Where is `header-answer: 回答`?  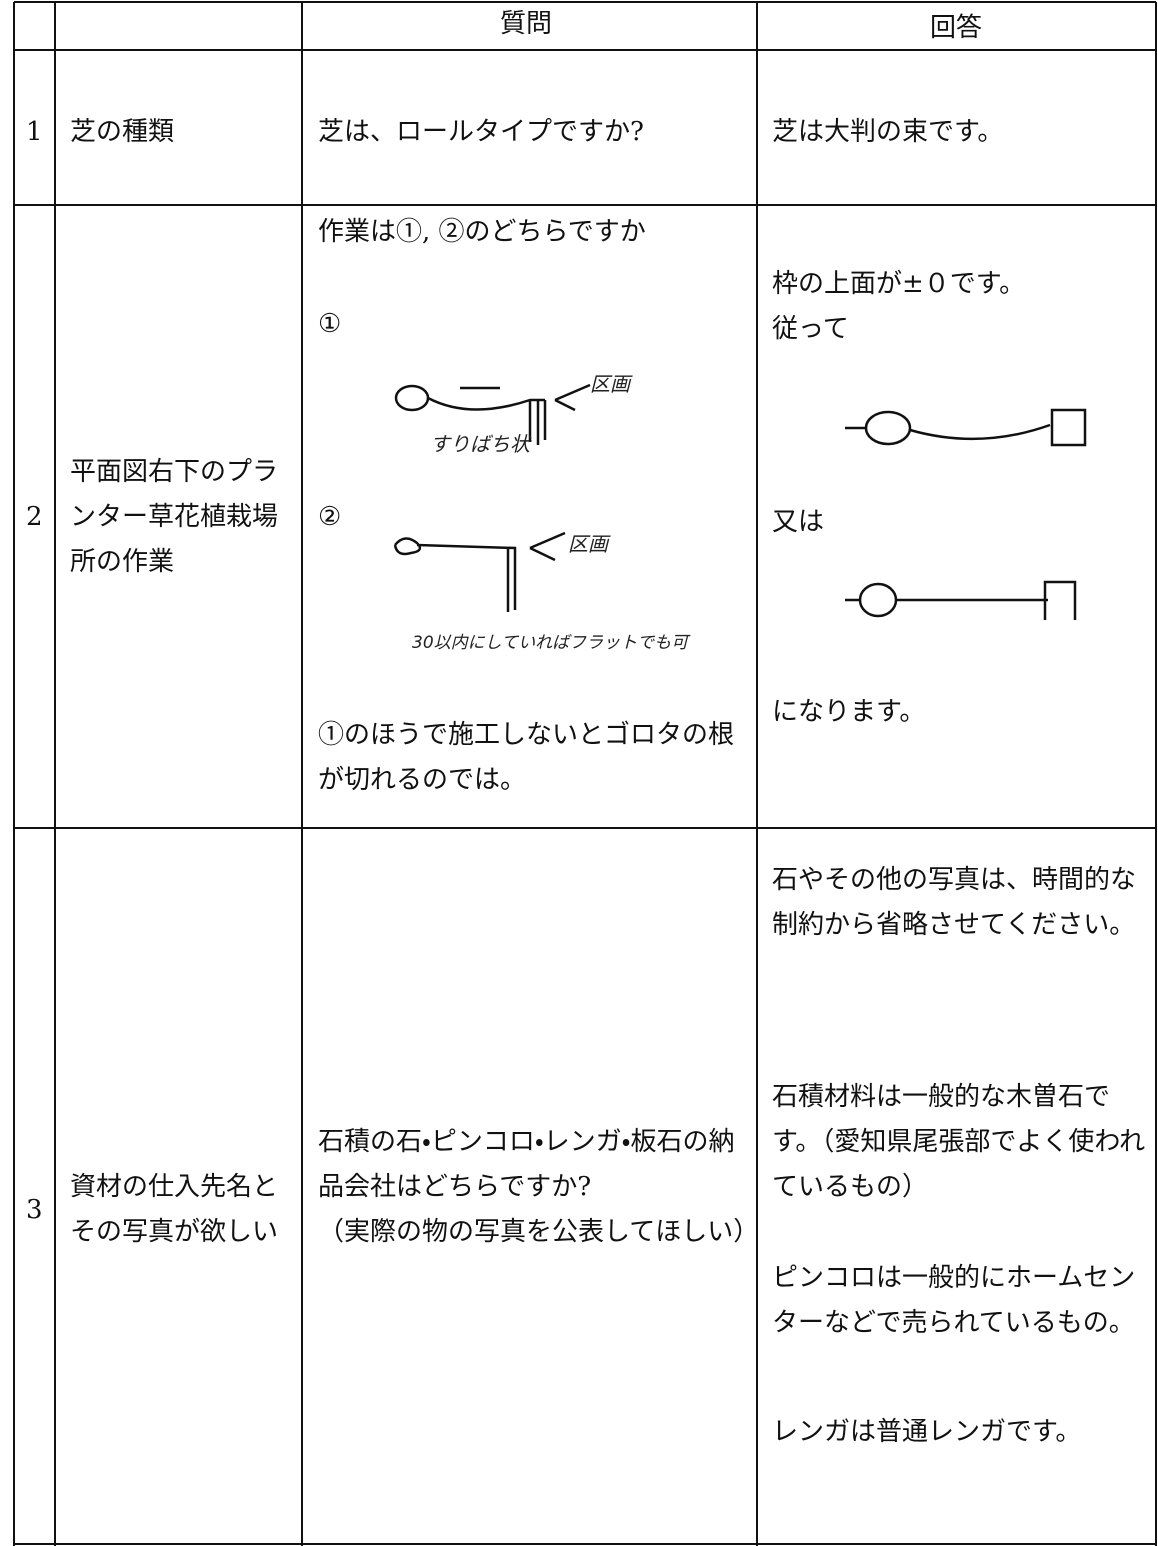 header-answer: 回答 is located at coordinates (956, 28).